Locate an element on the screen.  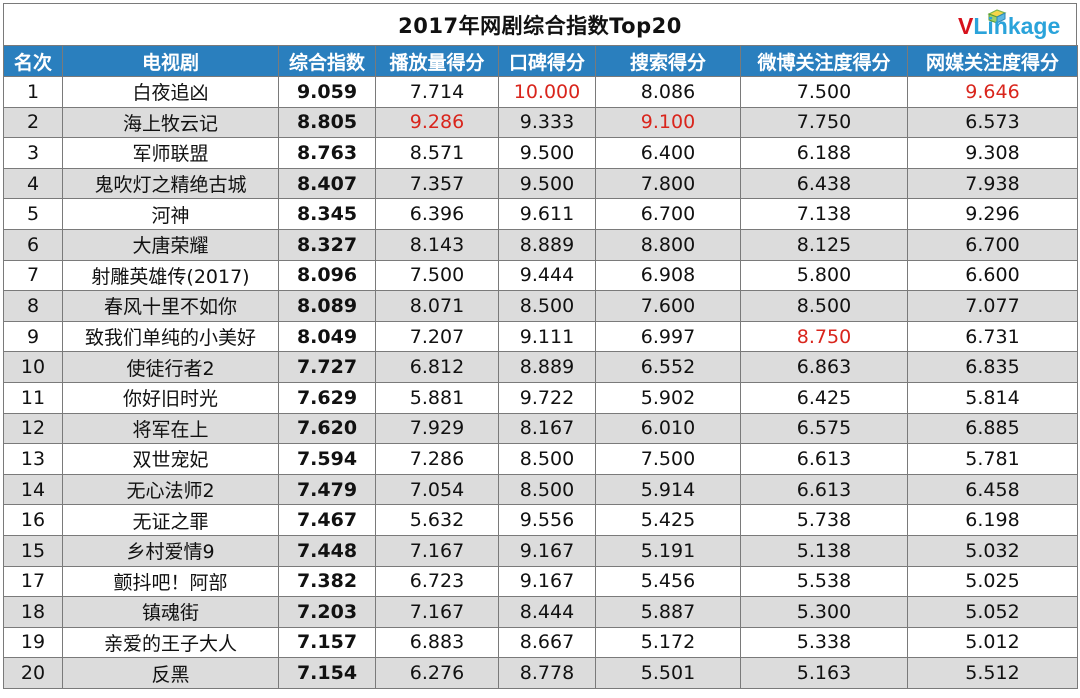
cell-play: 5.881 is located at coordinates (437, 397).